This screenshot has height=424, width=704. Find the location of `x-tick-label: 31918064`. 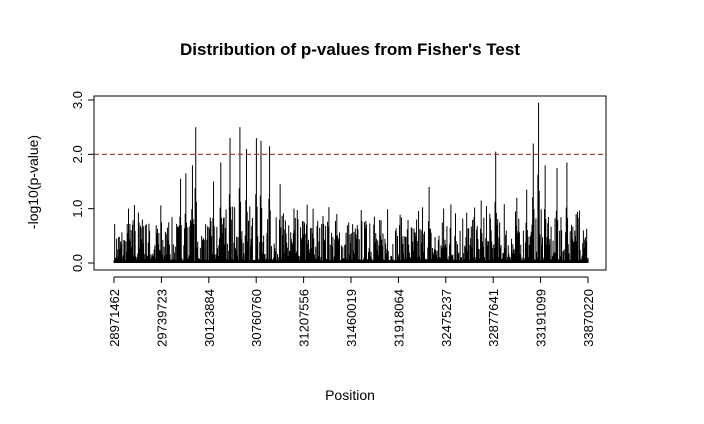

x-tick-label: 31918064 is located at coordinates (398, 318).